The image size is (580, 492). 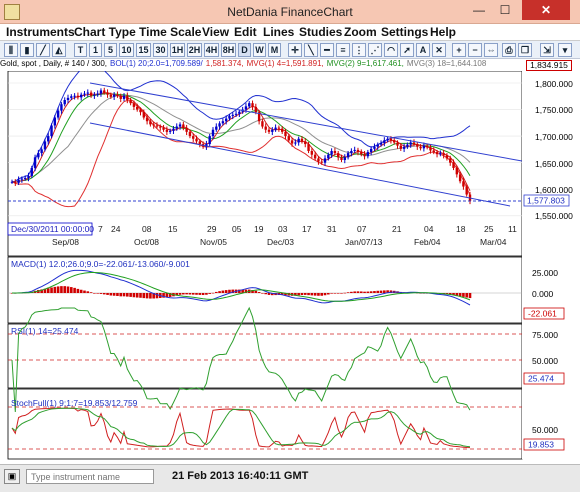 I want to click on tf-5: 5, so click(x=110, y=50).